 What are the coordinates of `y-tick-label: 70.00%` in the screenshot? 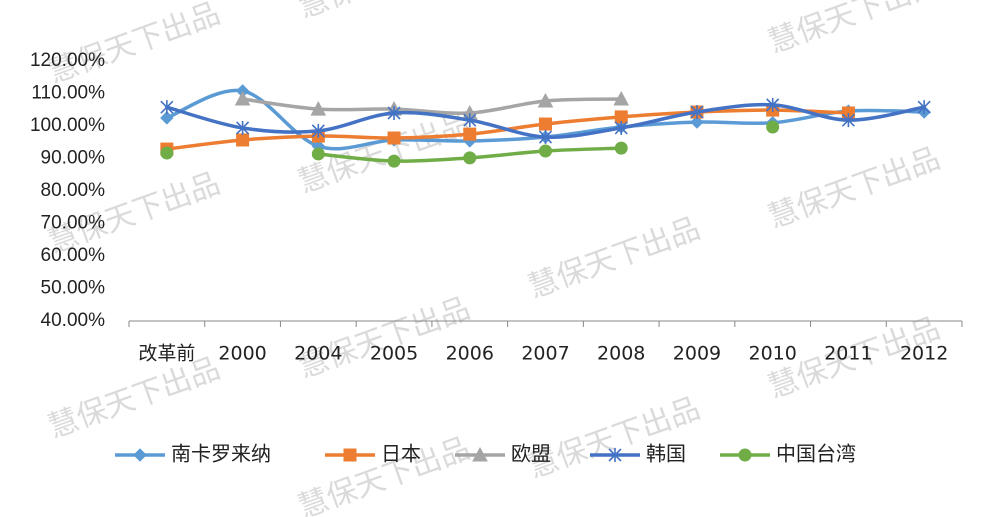 It's located at (73, 223).